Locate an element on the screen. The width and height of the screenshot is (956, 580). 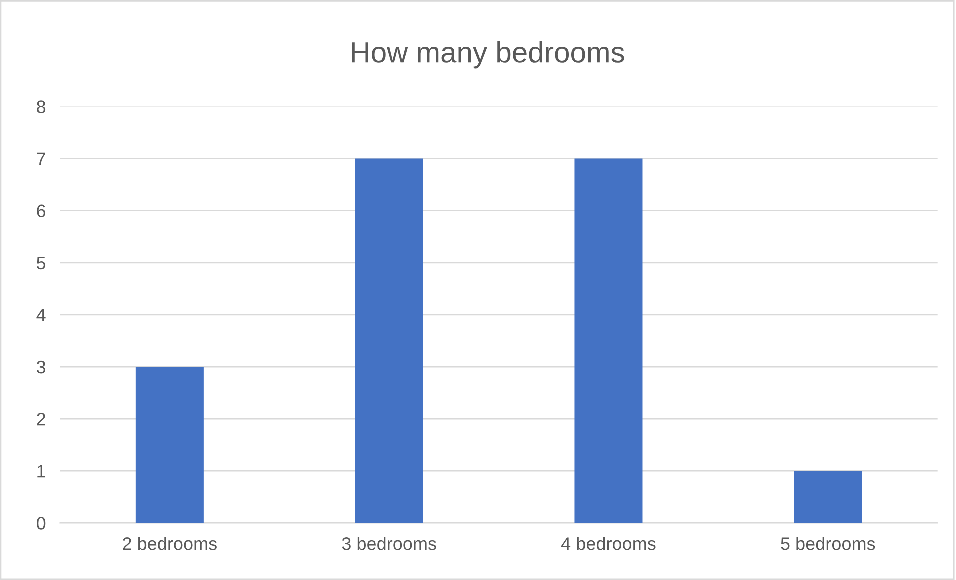
y-tick-label: 2 is located at coordinates (41, 419).